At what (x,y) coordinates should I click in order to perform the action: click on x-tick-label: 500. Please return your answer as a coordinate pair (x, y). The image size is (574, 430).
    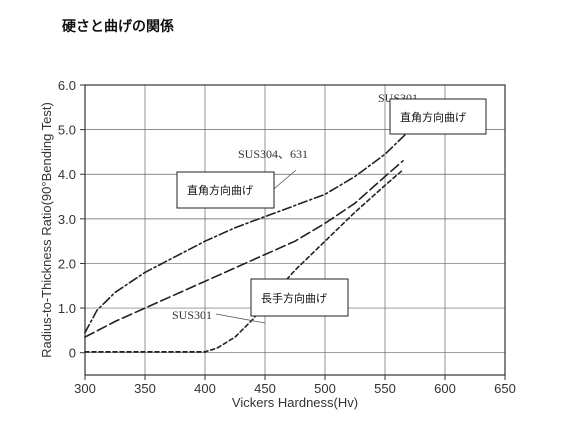
    Looking at the image, I should click on (325, 388).